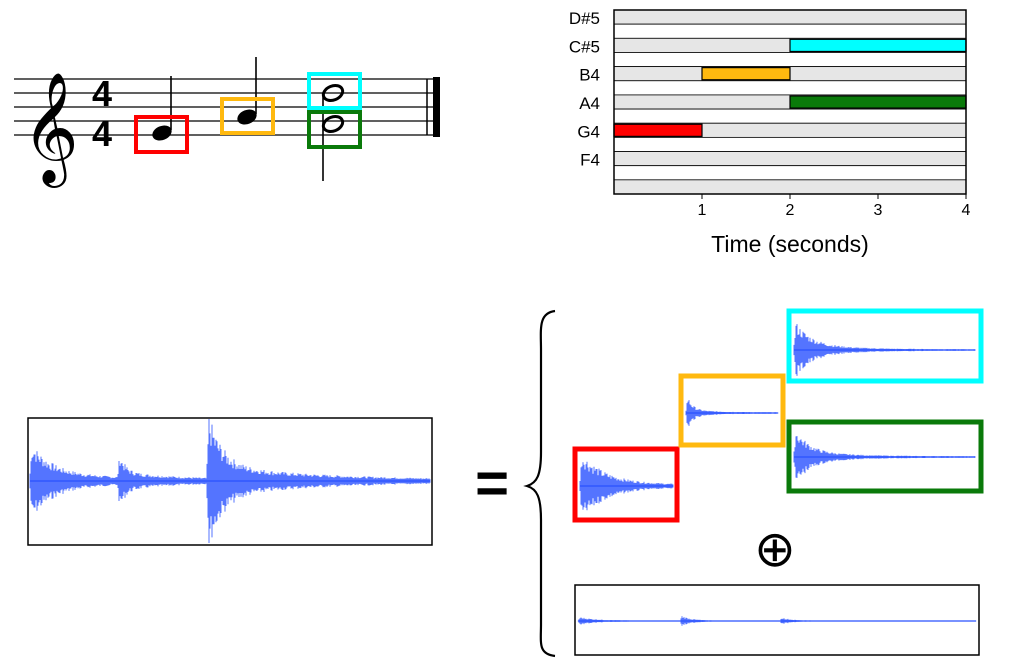 The image size is (1012, 661). I want to click on note-waveform-yellow-trace, so click(732, 413).